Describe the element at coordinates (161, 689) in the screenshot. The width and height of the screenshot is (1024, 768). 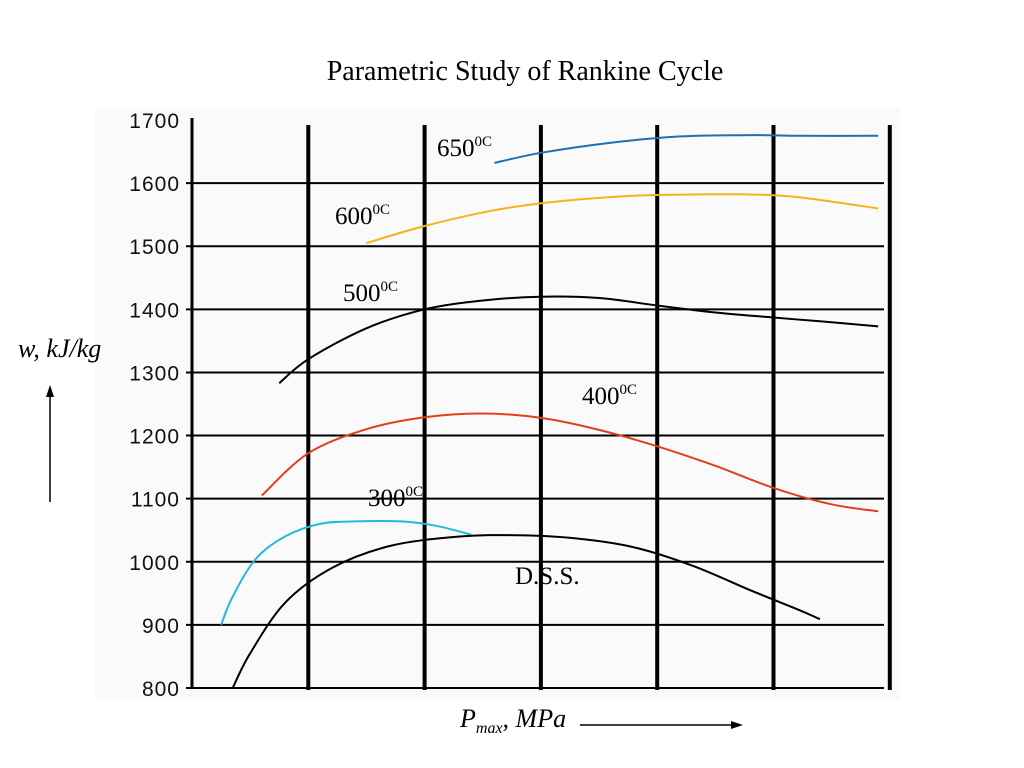
I see `y-tick-label: 800` at that location.